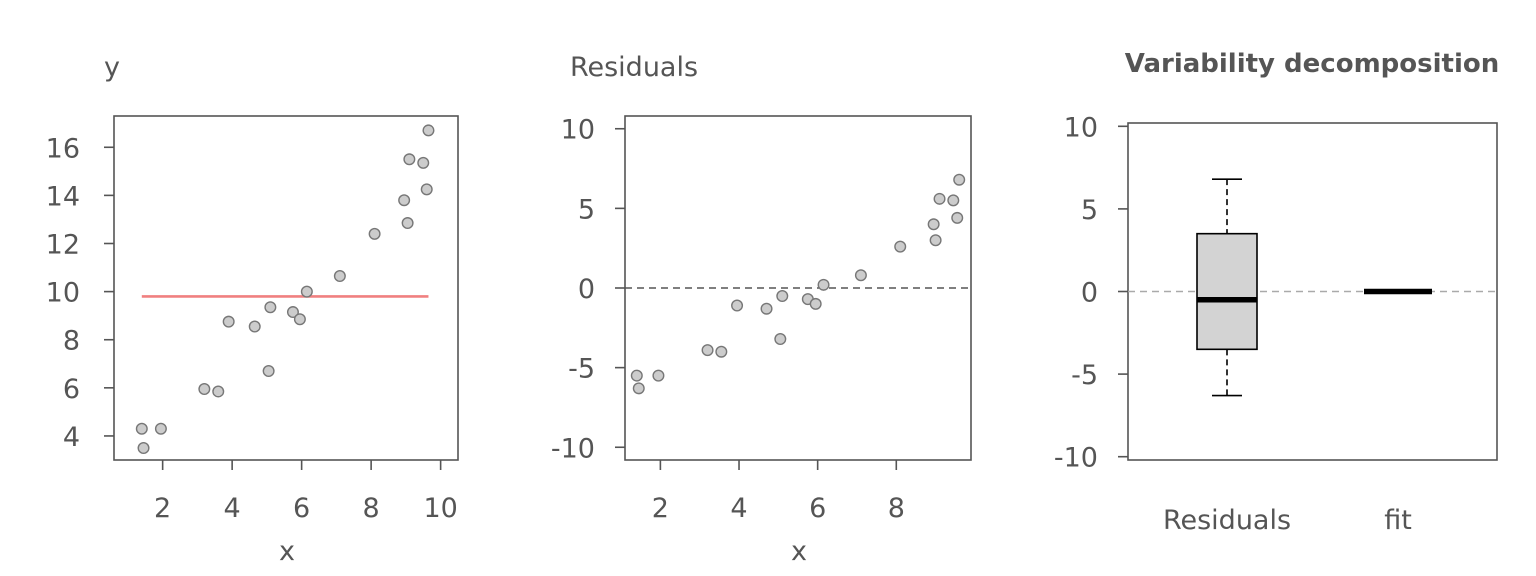 The width and height of the screenshot is (1536, 576). Describe the element at coordinates (63, 148) in the screenshot. I see `y-tick-label: 16` at that location.